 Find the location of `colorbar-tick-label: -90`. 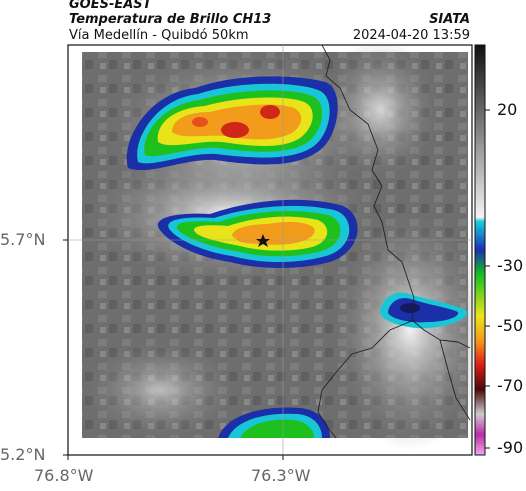

colorbar-tick-label: -90 is located at coordinates (510, 447).